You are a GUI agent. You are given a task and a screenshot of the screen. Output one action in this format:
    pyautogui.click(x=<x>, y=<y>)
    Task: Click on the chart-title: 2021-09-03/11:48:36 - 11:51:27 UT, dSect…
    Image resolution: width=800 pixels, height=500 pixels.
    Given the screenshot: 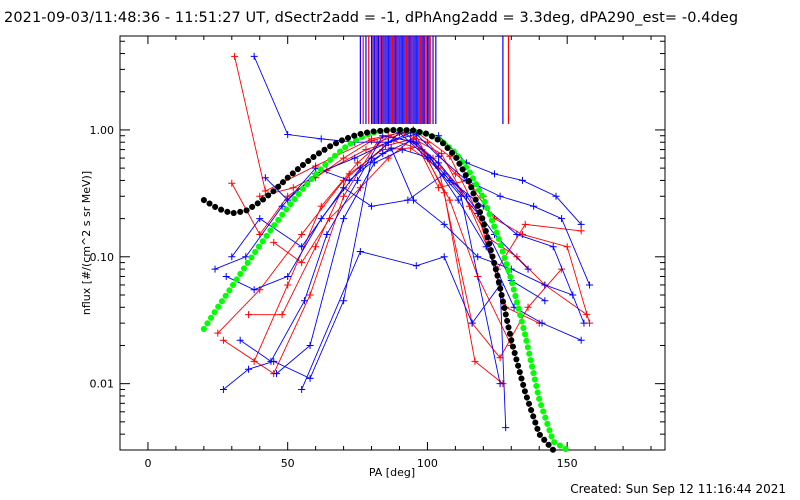 What is the action you would take?
    pyautogui.click(x=371, y=18)
    